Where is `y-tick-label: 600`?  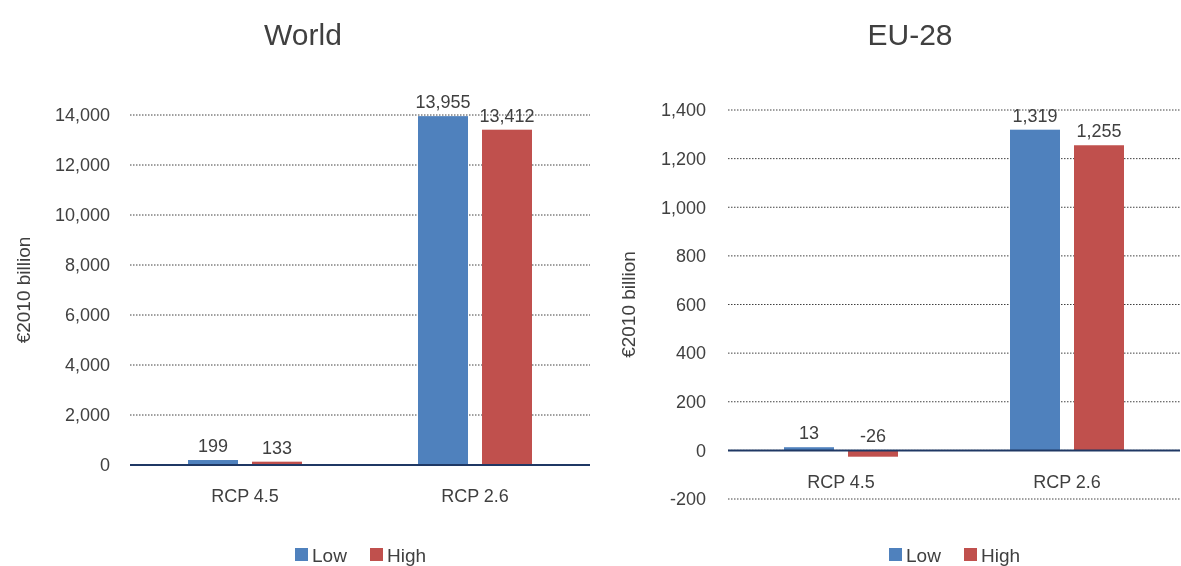
y-tick-label: 600 is located at coordinates (690, 304).